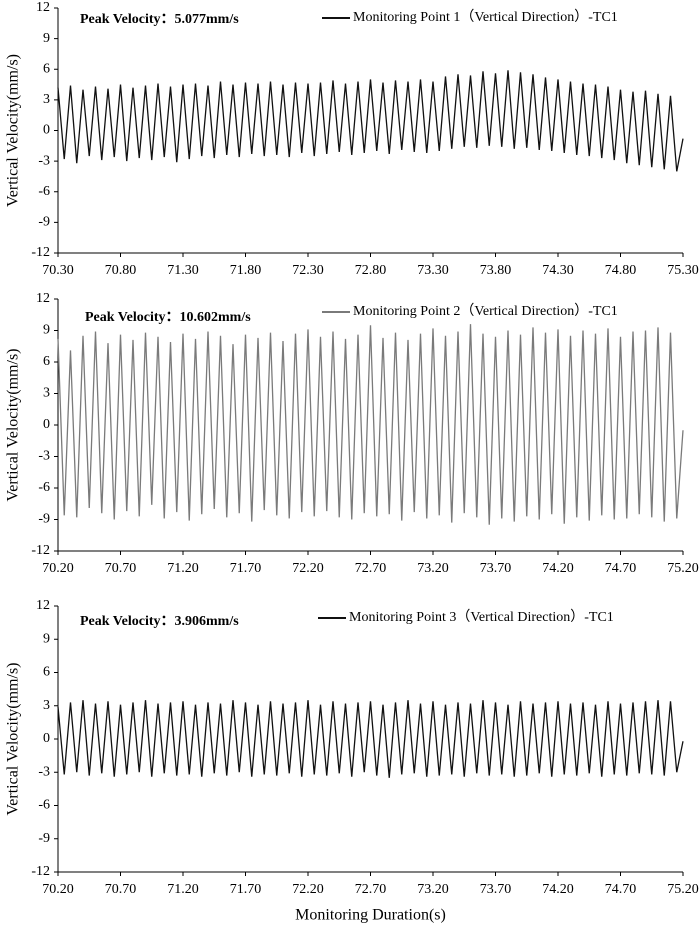 The height and width of the screenshot is (932, 699). What do you see at coordinates (558, 270) in the screenshot?
I see `x-tick-label: 74.30` at bounding box center [558, 270].